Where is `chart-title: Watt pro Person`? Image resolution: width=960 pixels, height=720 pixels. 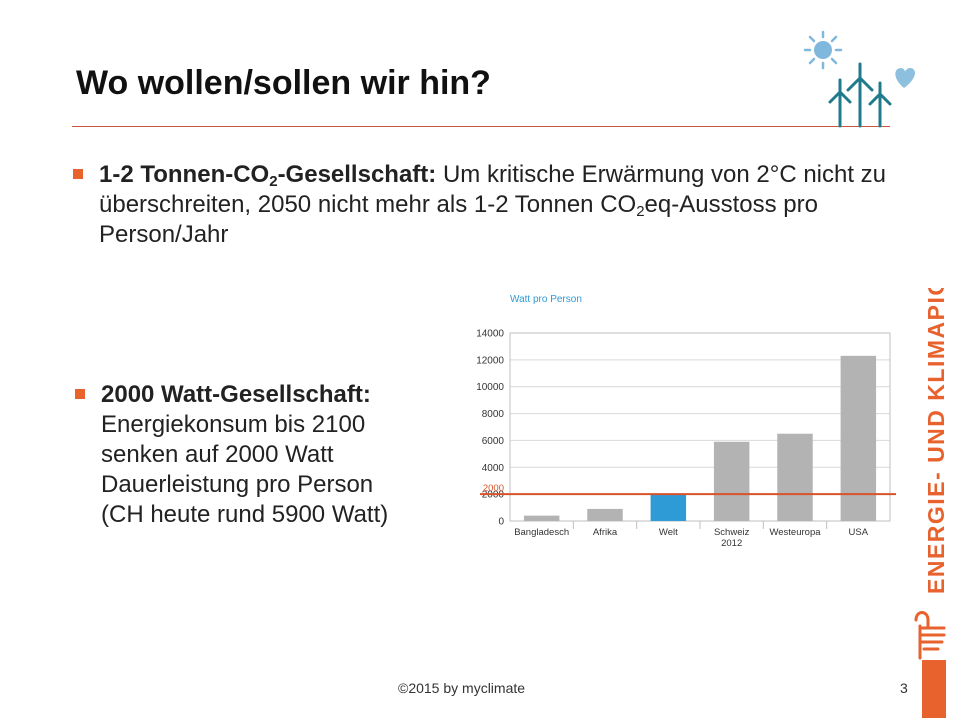 chart-title: Watt pro Person is located at coordinates (546, 299).